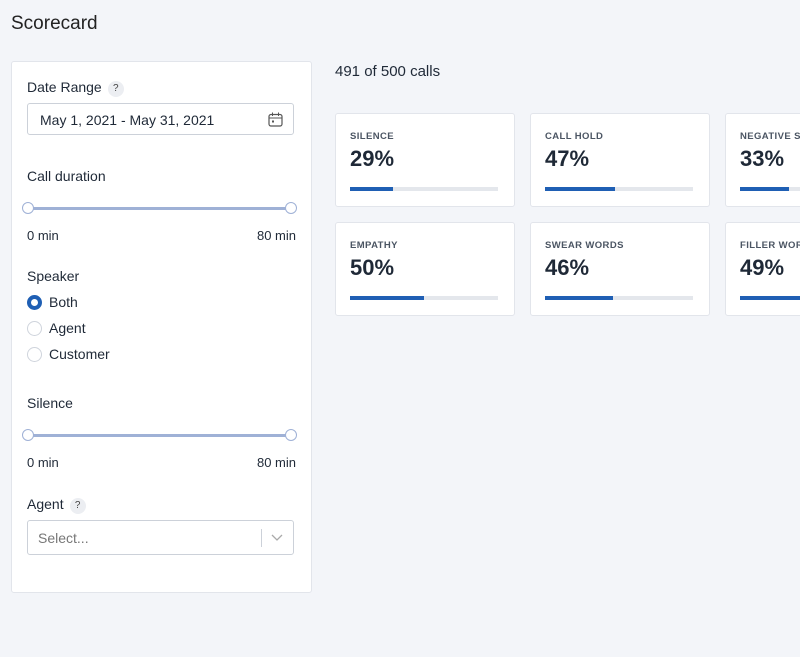 The height and width of the screenshot is (657, 800). What do you see at coordinates (275, 119) in the screenshot?
I see `calendar-icon` at bounding box center [275, 119].